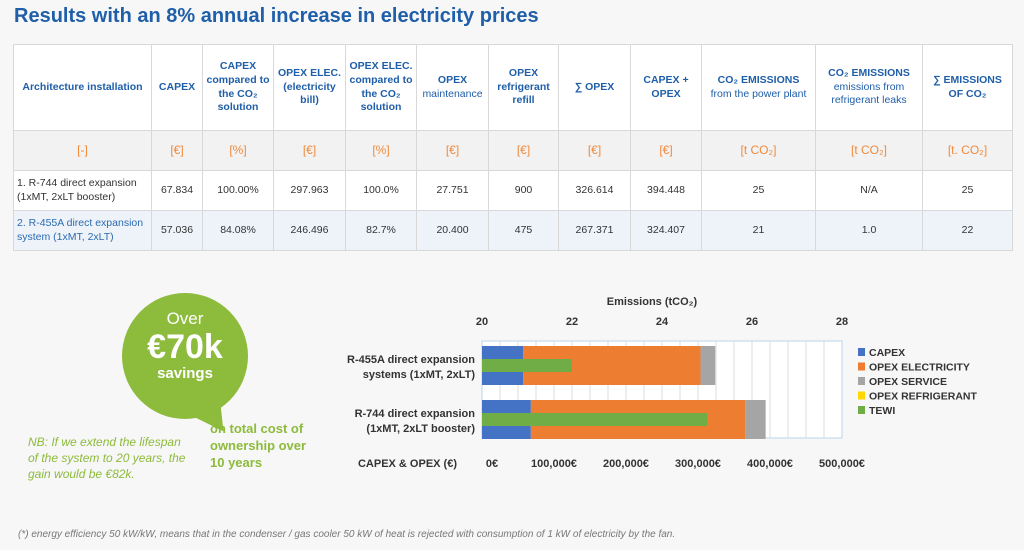  I want to click on column-header-sub: emissions from refrigerant leaks, so click(869, 93).